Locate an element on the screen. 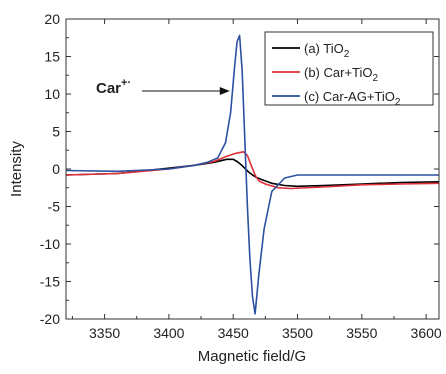  x-tick-label: 3450 is located at coordinates (233, 333).